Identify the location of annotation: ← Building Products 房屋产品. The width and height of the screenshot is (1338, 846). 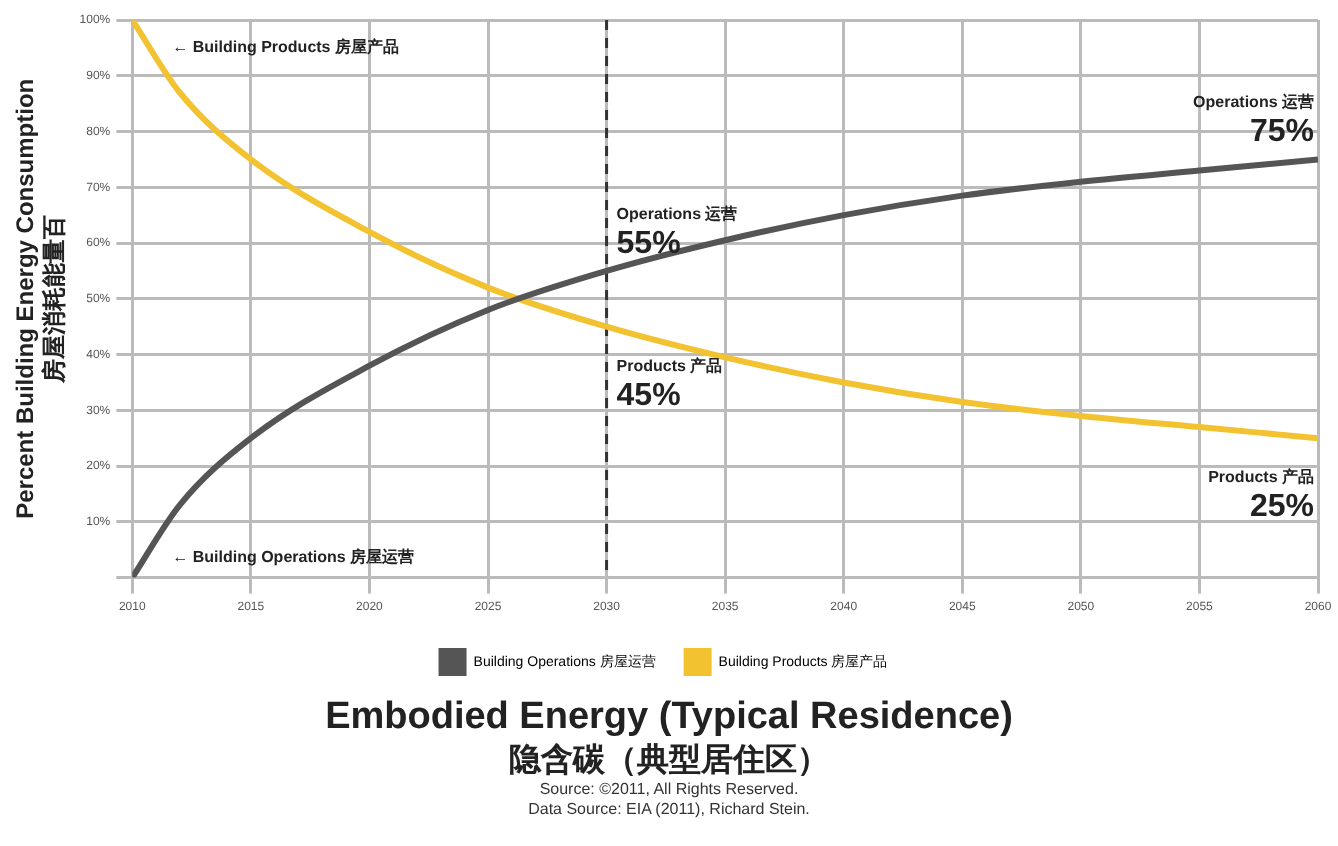
(285, 46).